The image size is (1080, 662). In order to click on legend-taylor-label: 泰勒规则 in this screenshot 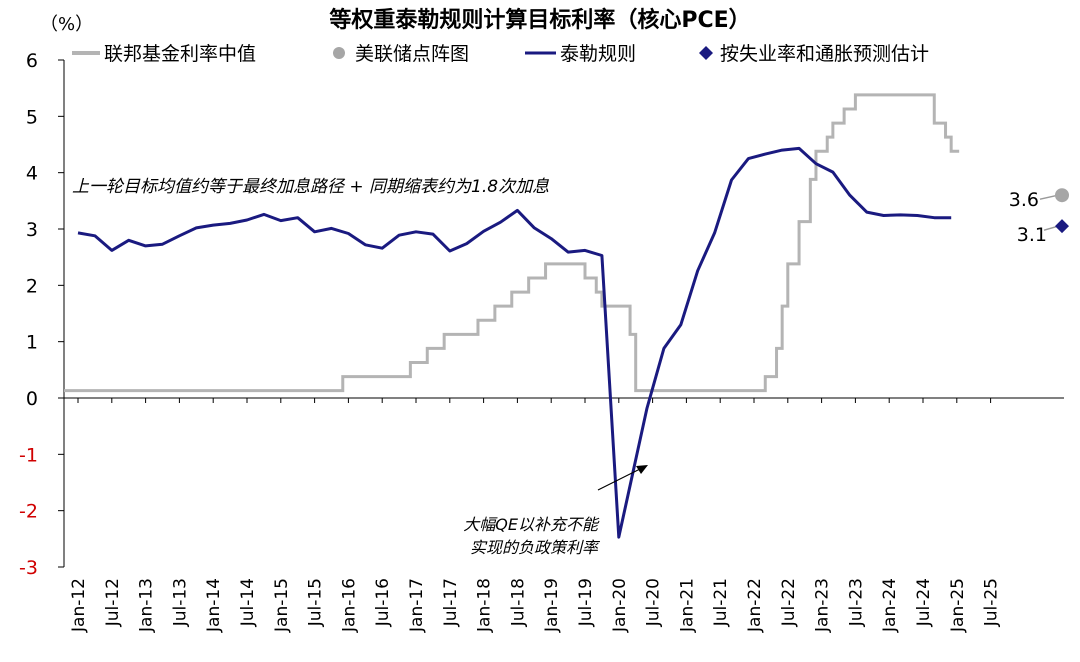, I will do `click(598, 54)`.